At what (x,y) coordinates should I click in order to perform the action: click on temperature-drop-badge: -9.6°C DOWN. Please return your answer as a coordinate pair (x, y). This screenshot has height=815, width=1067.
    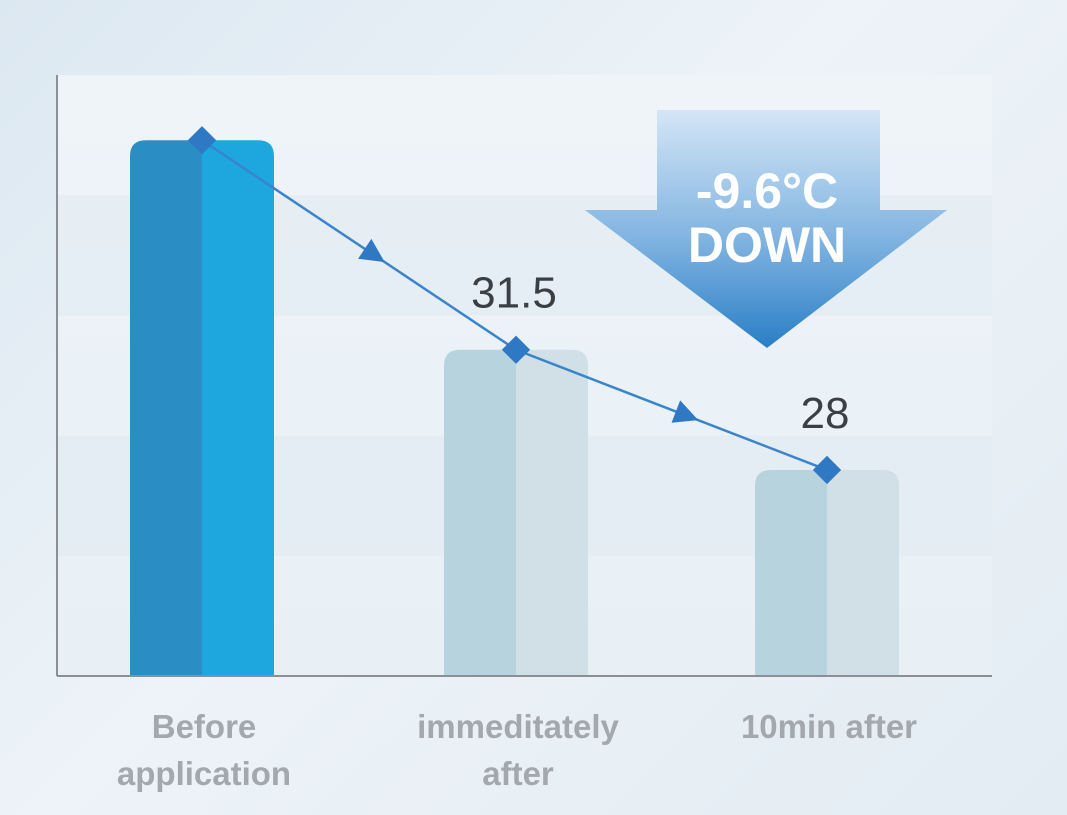
    Looking at the image, I should click on (766, 229).